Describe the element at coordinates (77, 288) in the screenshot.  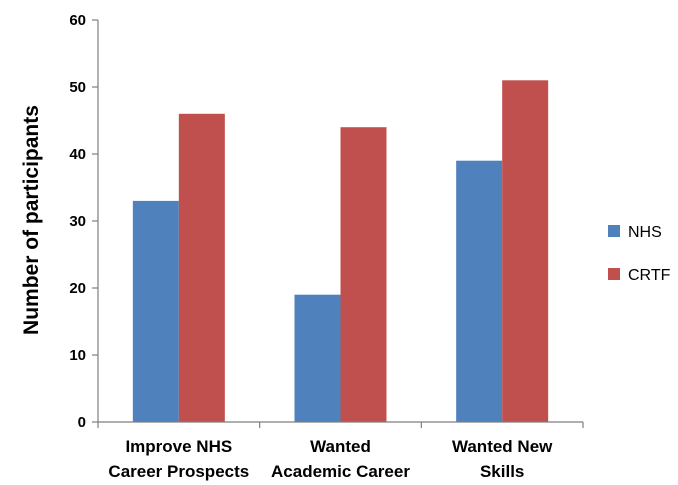
I see `y-tick-label: 20` at that location.